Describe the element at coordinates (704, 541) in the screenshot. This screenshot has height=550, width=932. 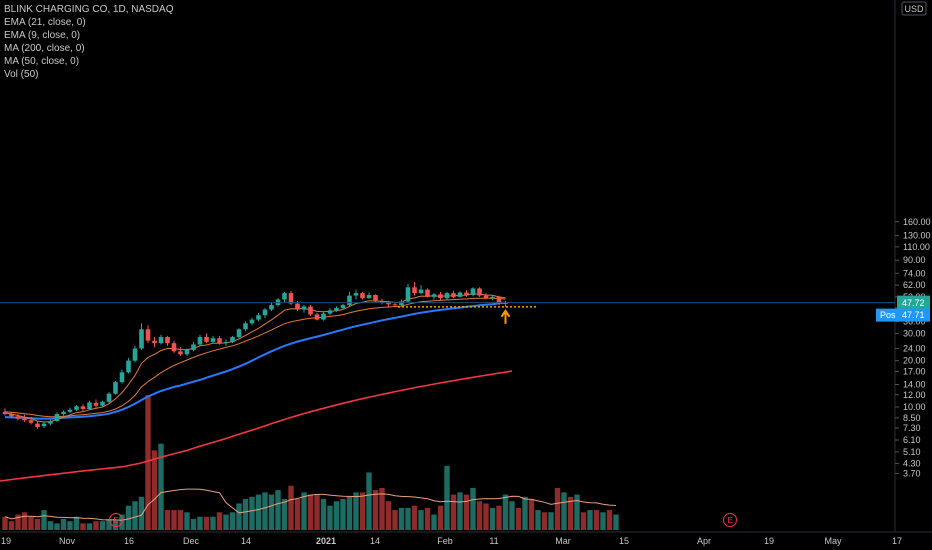
I see `x-tick-label: Apr` at that location.